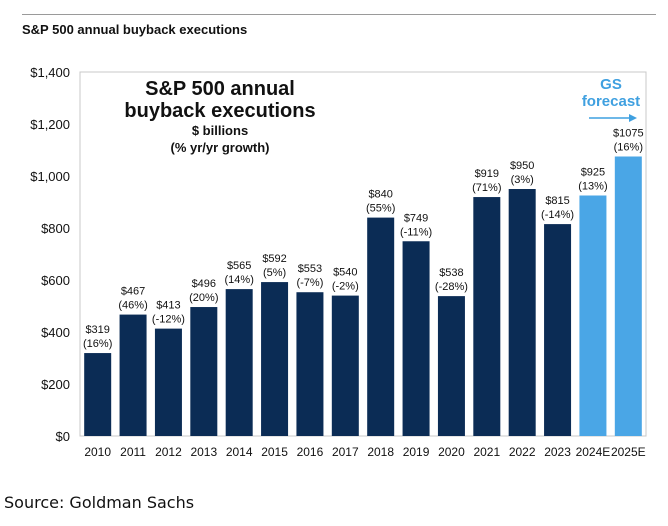  What do you see at coordinates (274, 259) in the screenshot?
I see `data-label-value: $592` at bounding box center [274, 259].